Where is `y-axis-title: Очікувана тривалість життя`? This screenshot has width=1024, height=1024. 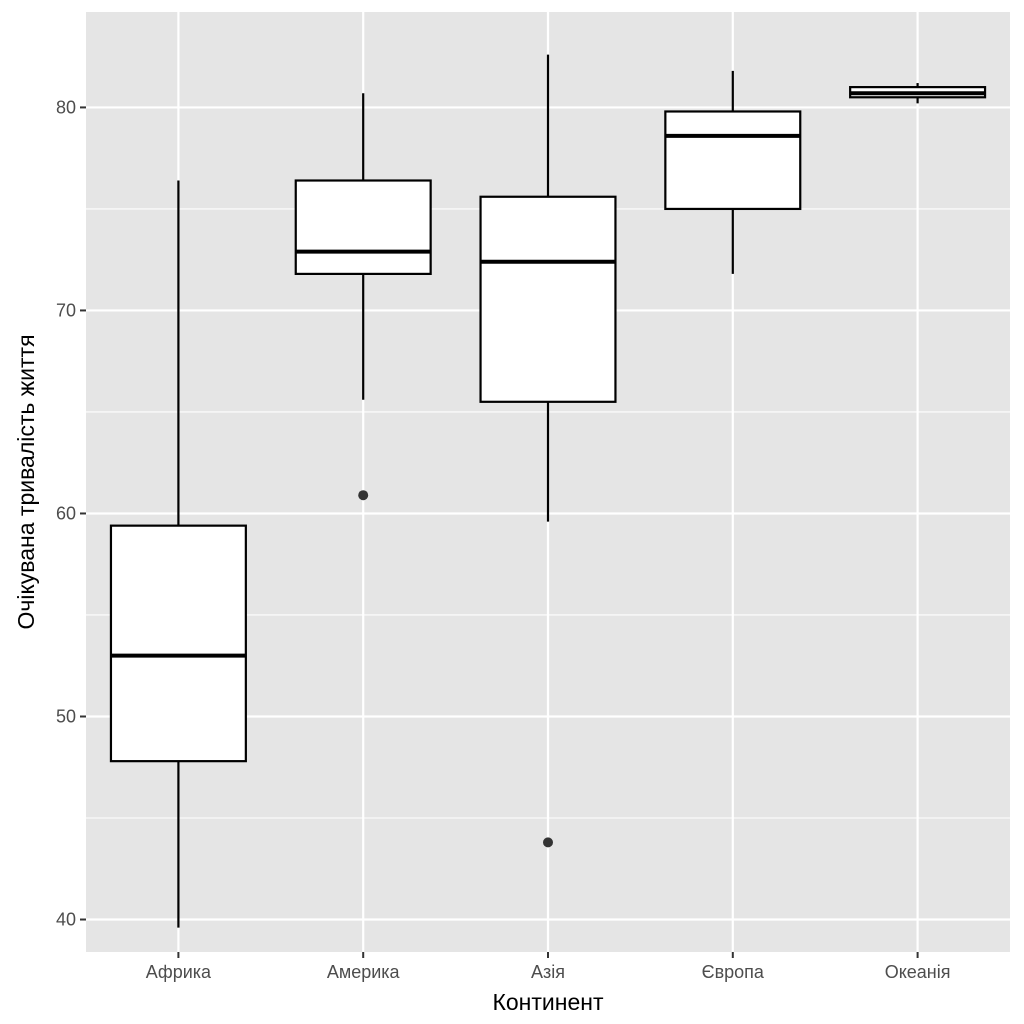
y-axis-title: Очікувана тривалість життя is located at coordinates (26, 481).